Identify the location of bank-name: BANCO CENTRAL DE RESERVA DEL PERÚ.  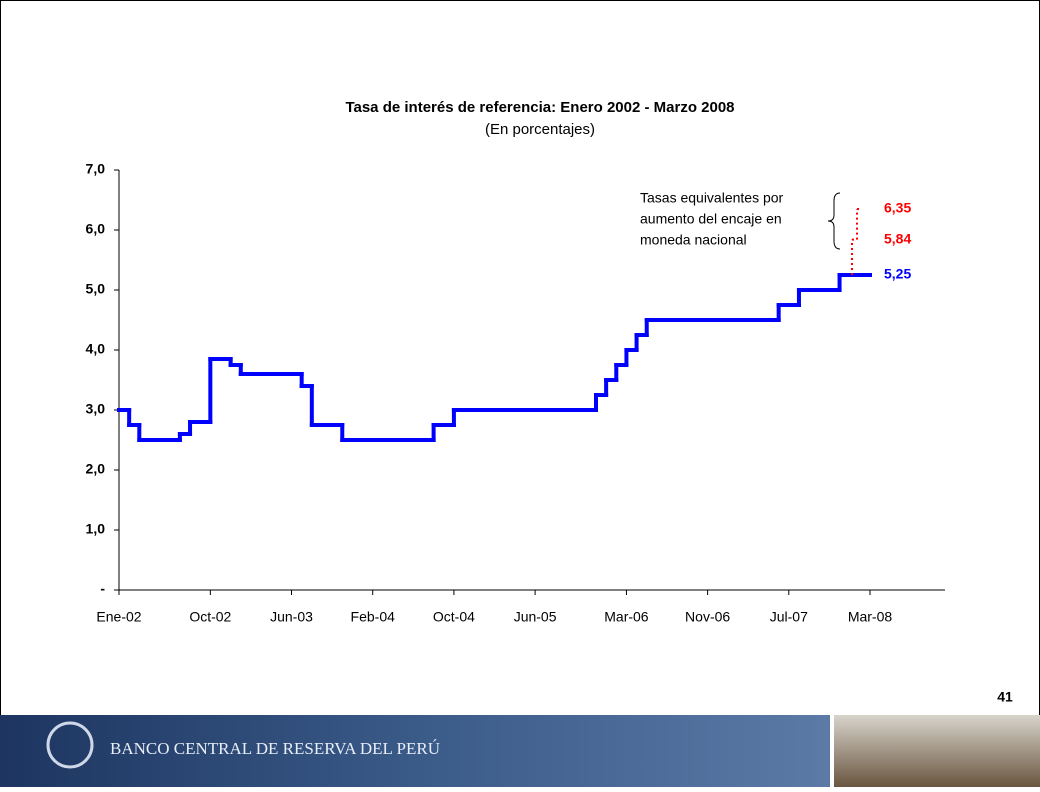
(275, 748).